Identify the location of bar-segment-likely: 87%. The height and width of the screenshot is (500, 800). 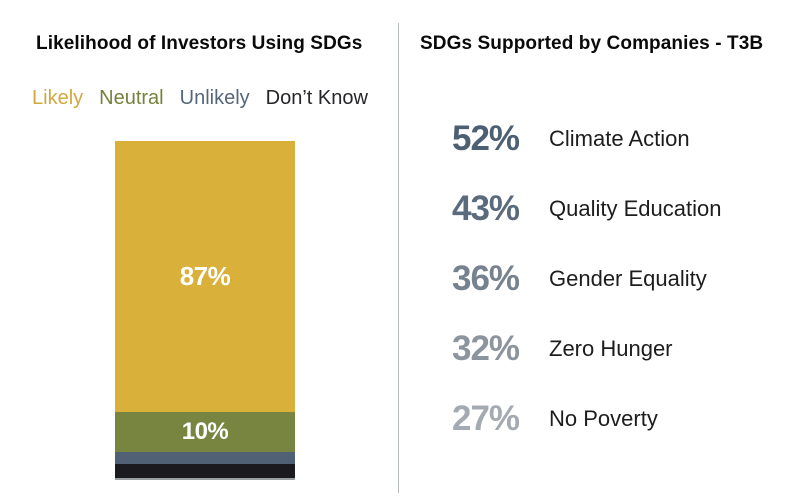
(205, 276).